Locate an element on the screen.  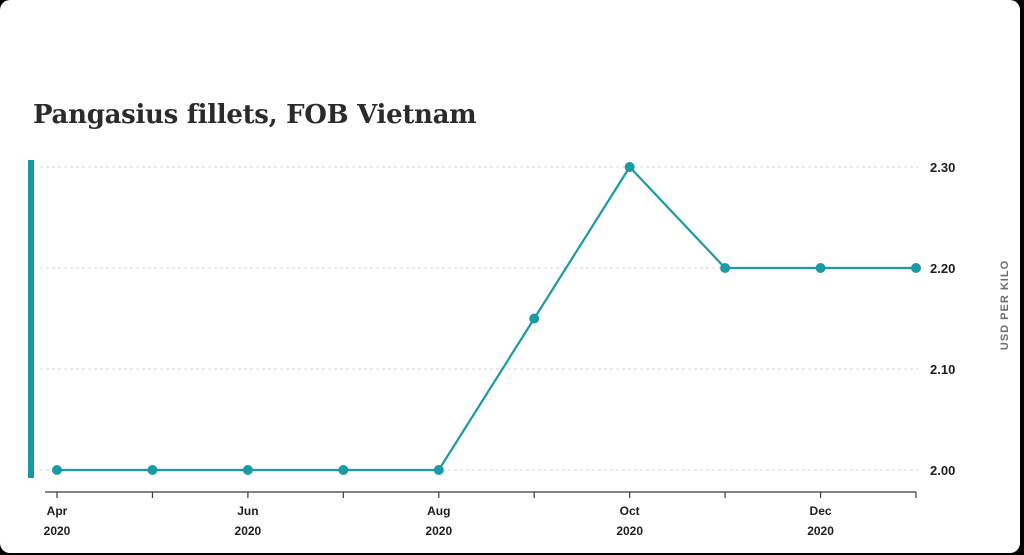
x-tick-label-month: Aug is located at coordinates (438, 511).